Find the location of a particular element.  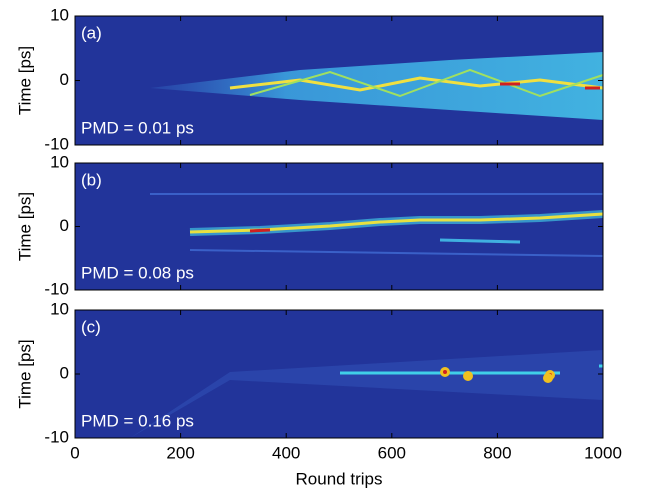

x-tick-label: 200 is located at coordinates (180, 452).